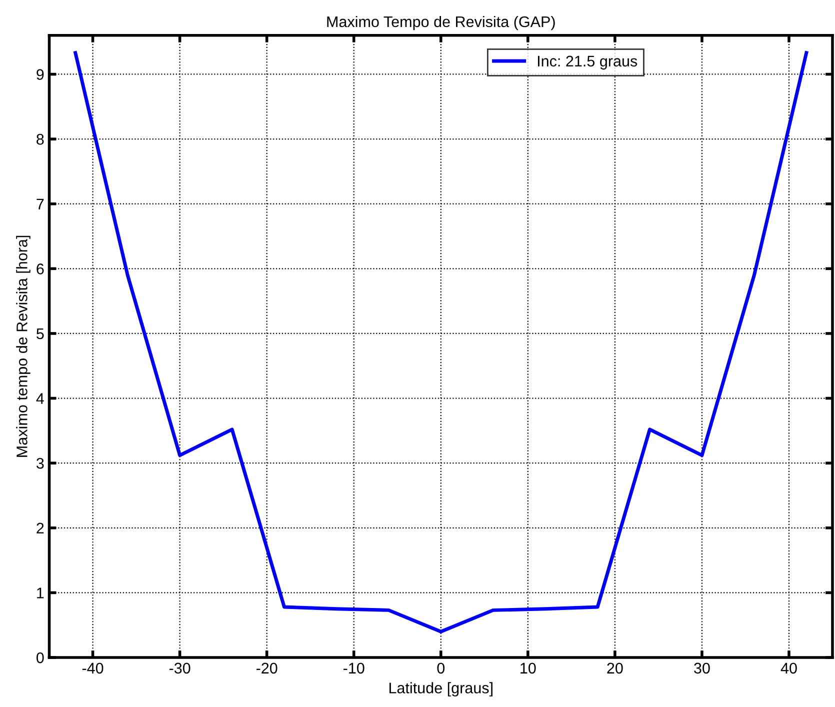  I want to click on x-axis-title: Latitude [graus], so click(440, 689).